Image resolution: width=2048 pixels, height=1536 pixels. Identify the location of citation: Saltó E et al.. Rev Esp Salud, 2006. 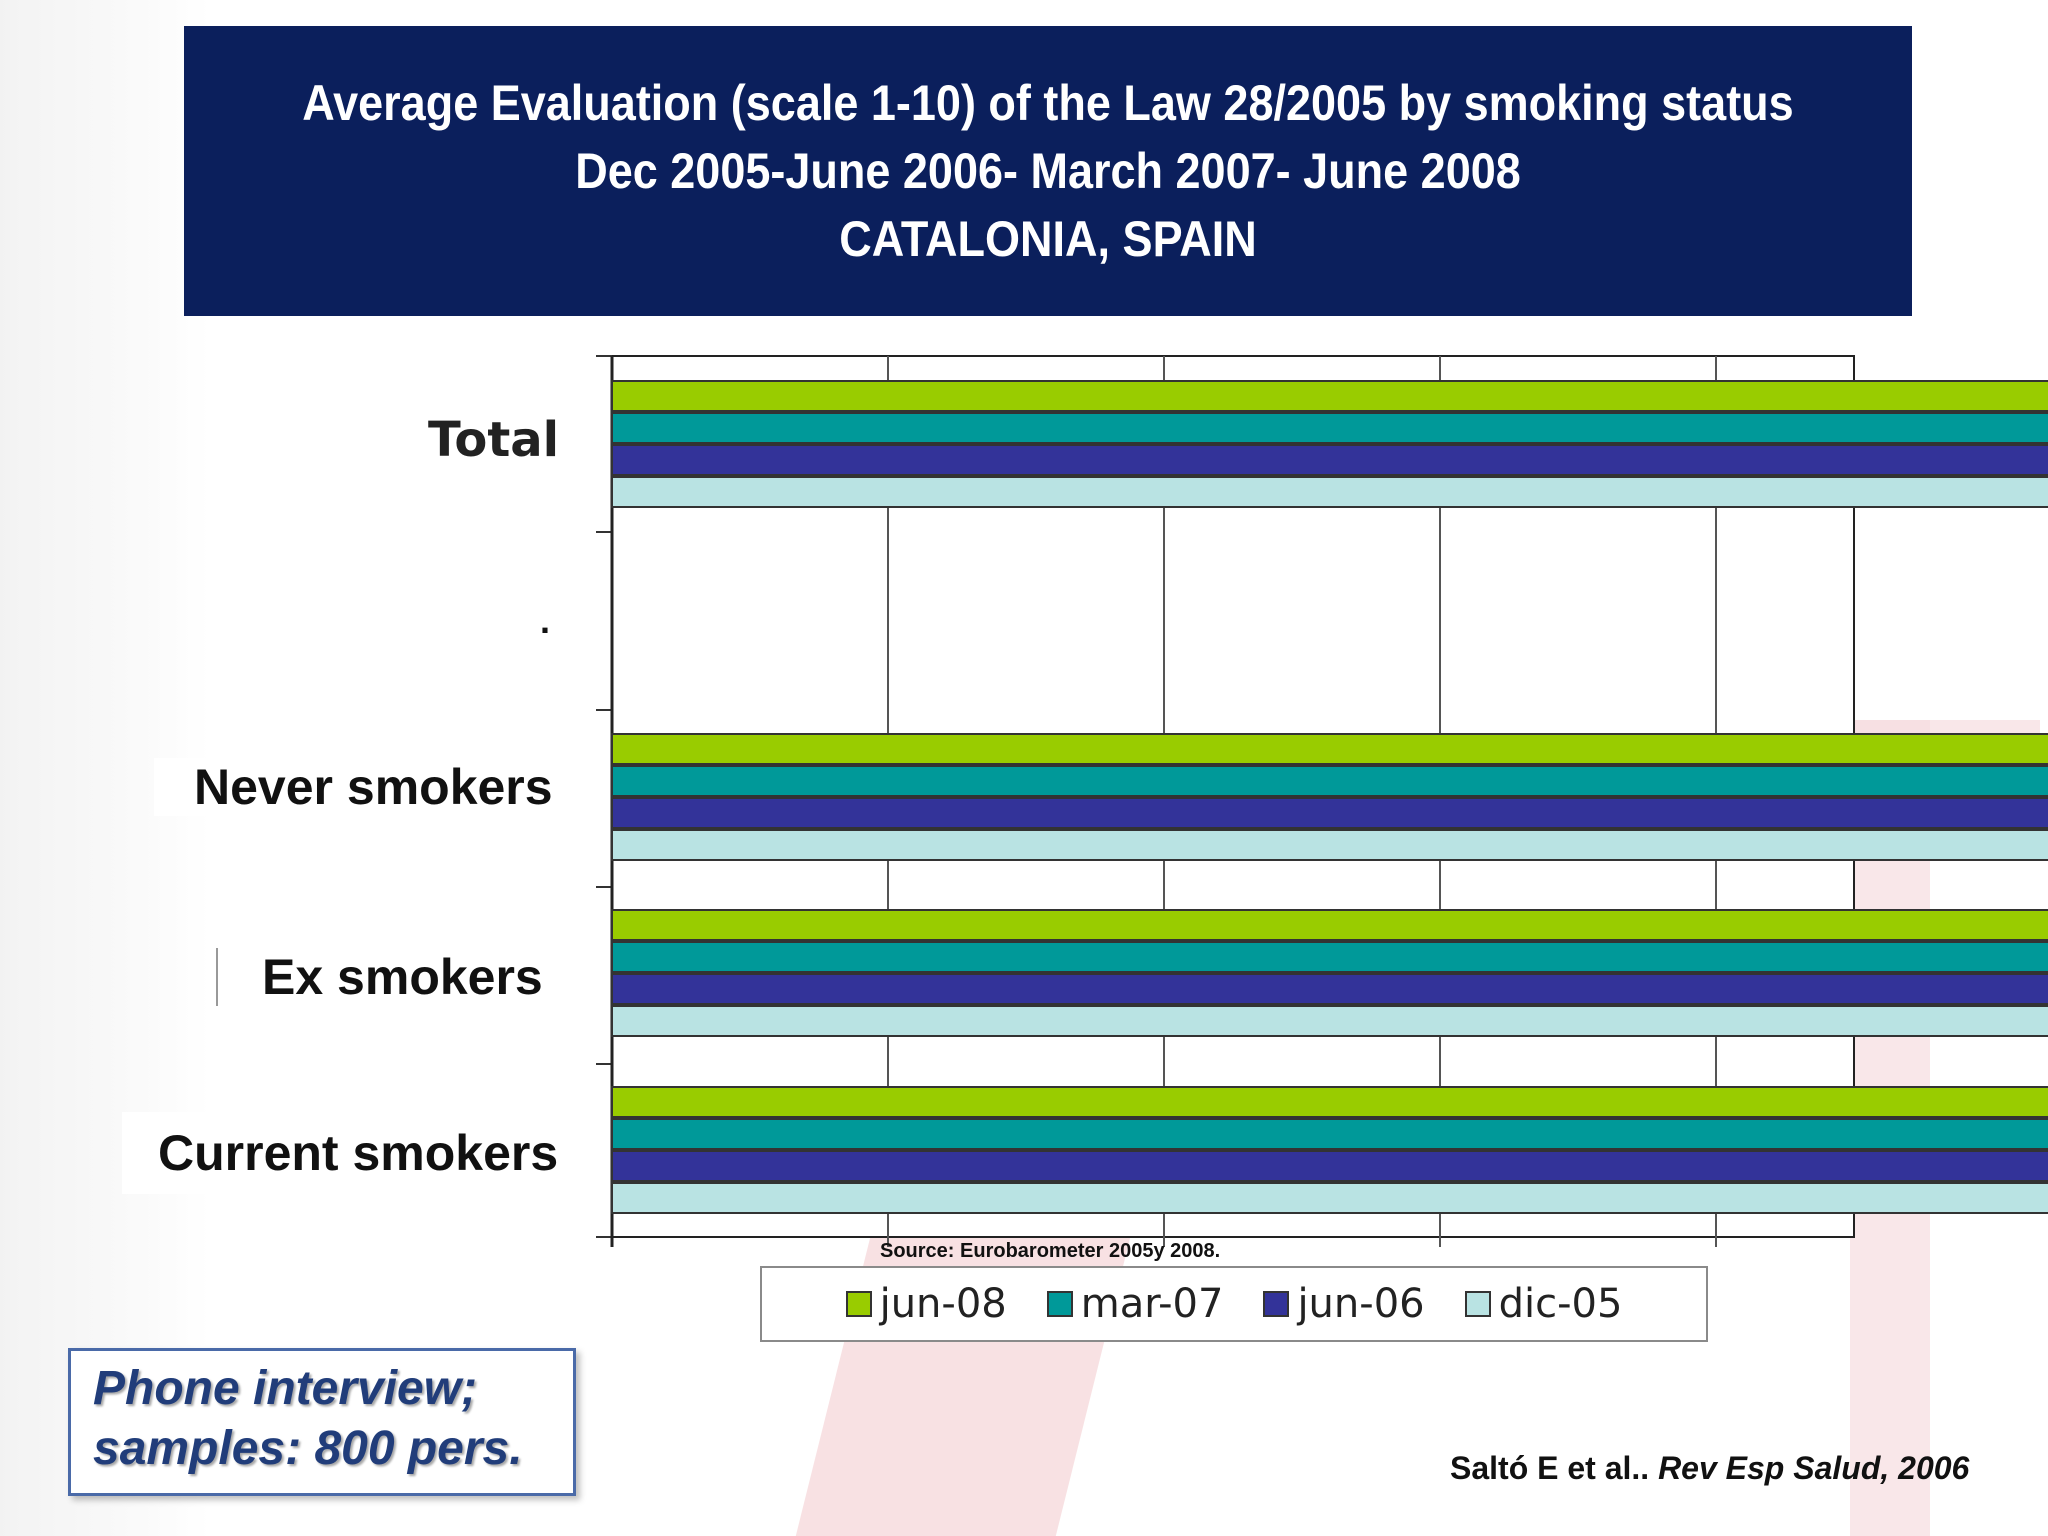
(1709, 1468).